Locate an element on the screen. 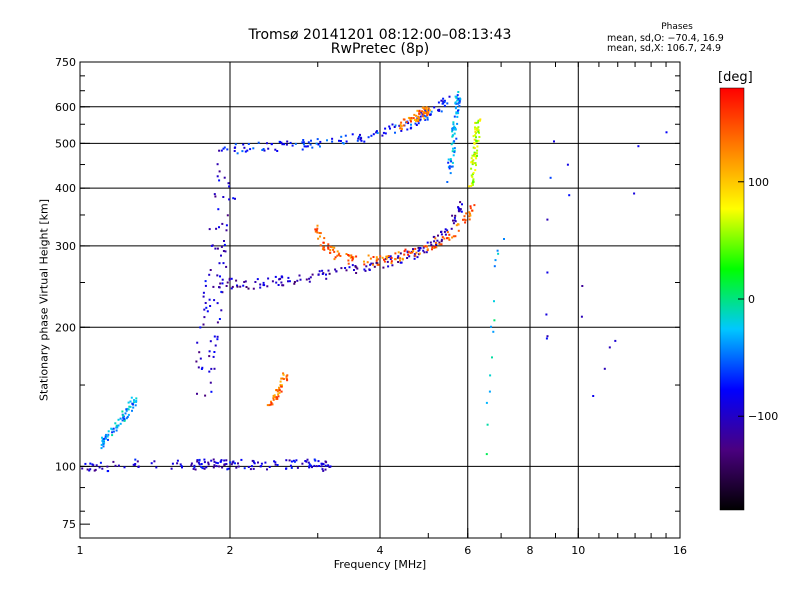 The width and height of the screenshot is (800, 600). y-tick-label: 500 is located at coordinates (65, 143).